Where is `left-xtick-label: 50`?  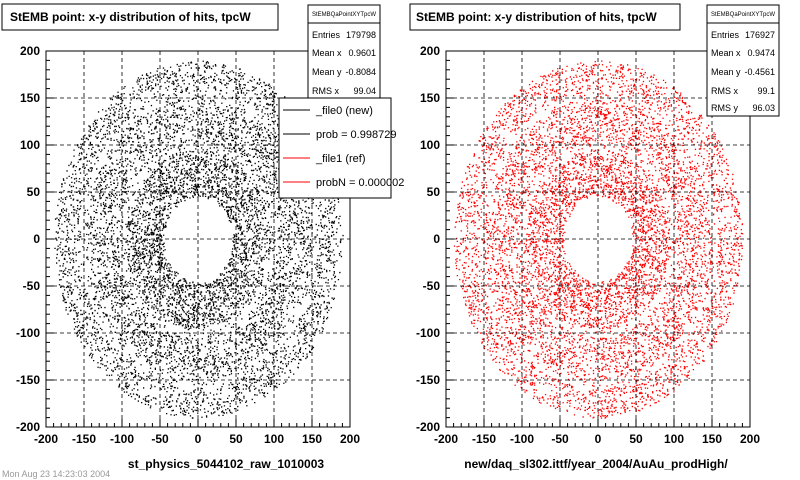
left-xtick-label: 50 is located at coordinates (236, 439).